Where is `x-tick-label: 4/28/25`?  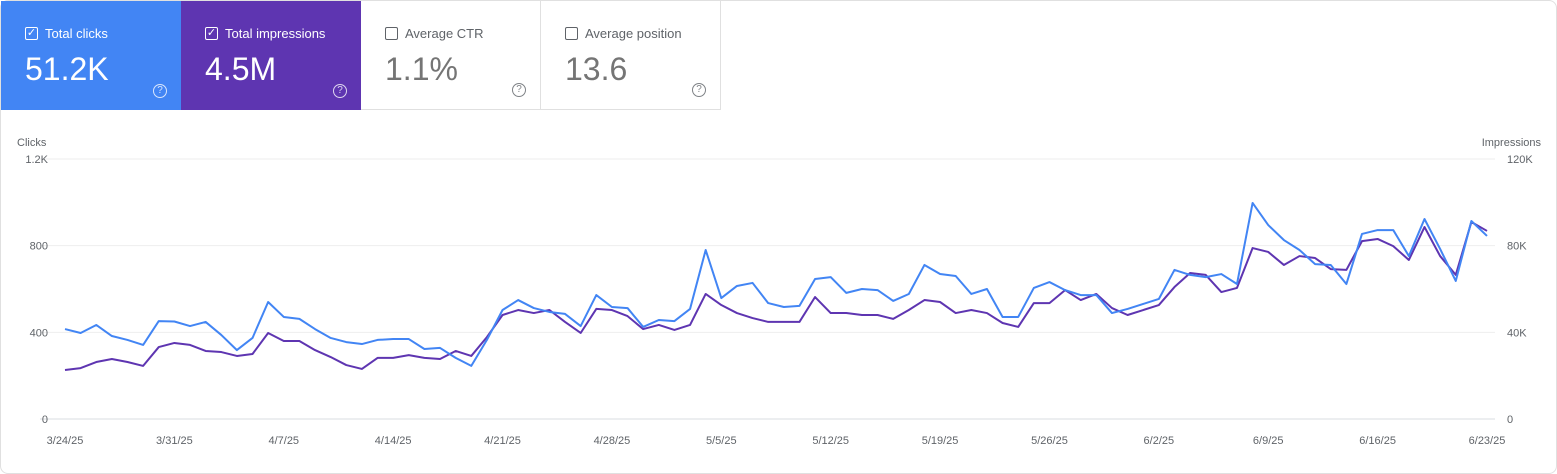 x-tick-label: 4/28/25 is located at coordinates (612, 441).